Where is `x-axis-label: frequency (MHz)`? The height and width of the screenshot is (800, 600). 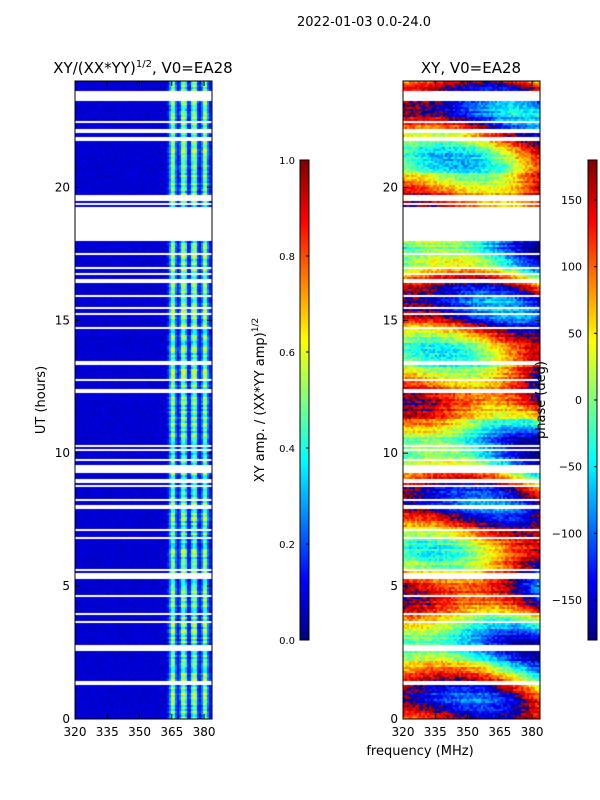 x-axis-label: frequency (MHz) is located at coordinates (419, 751).